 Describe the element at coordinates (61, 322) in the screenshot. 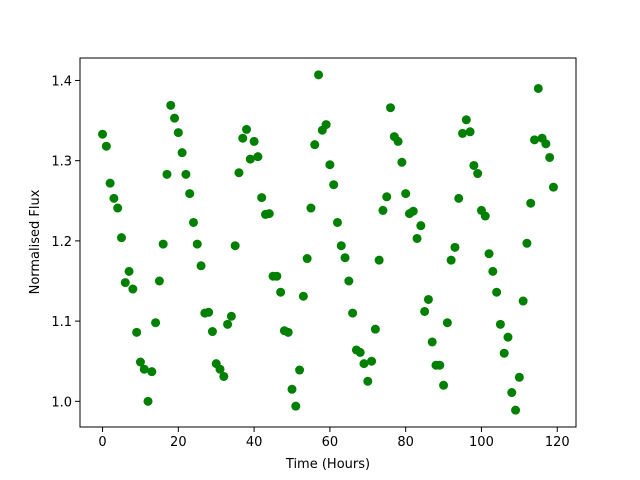

I see `y-tick-label: 1.1` at that location.